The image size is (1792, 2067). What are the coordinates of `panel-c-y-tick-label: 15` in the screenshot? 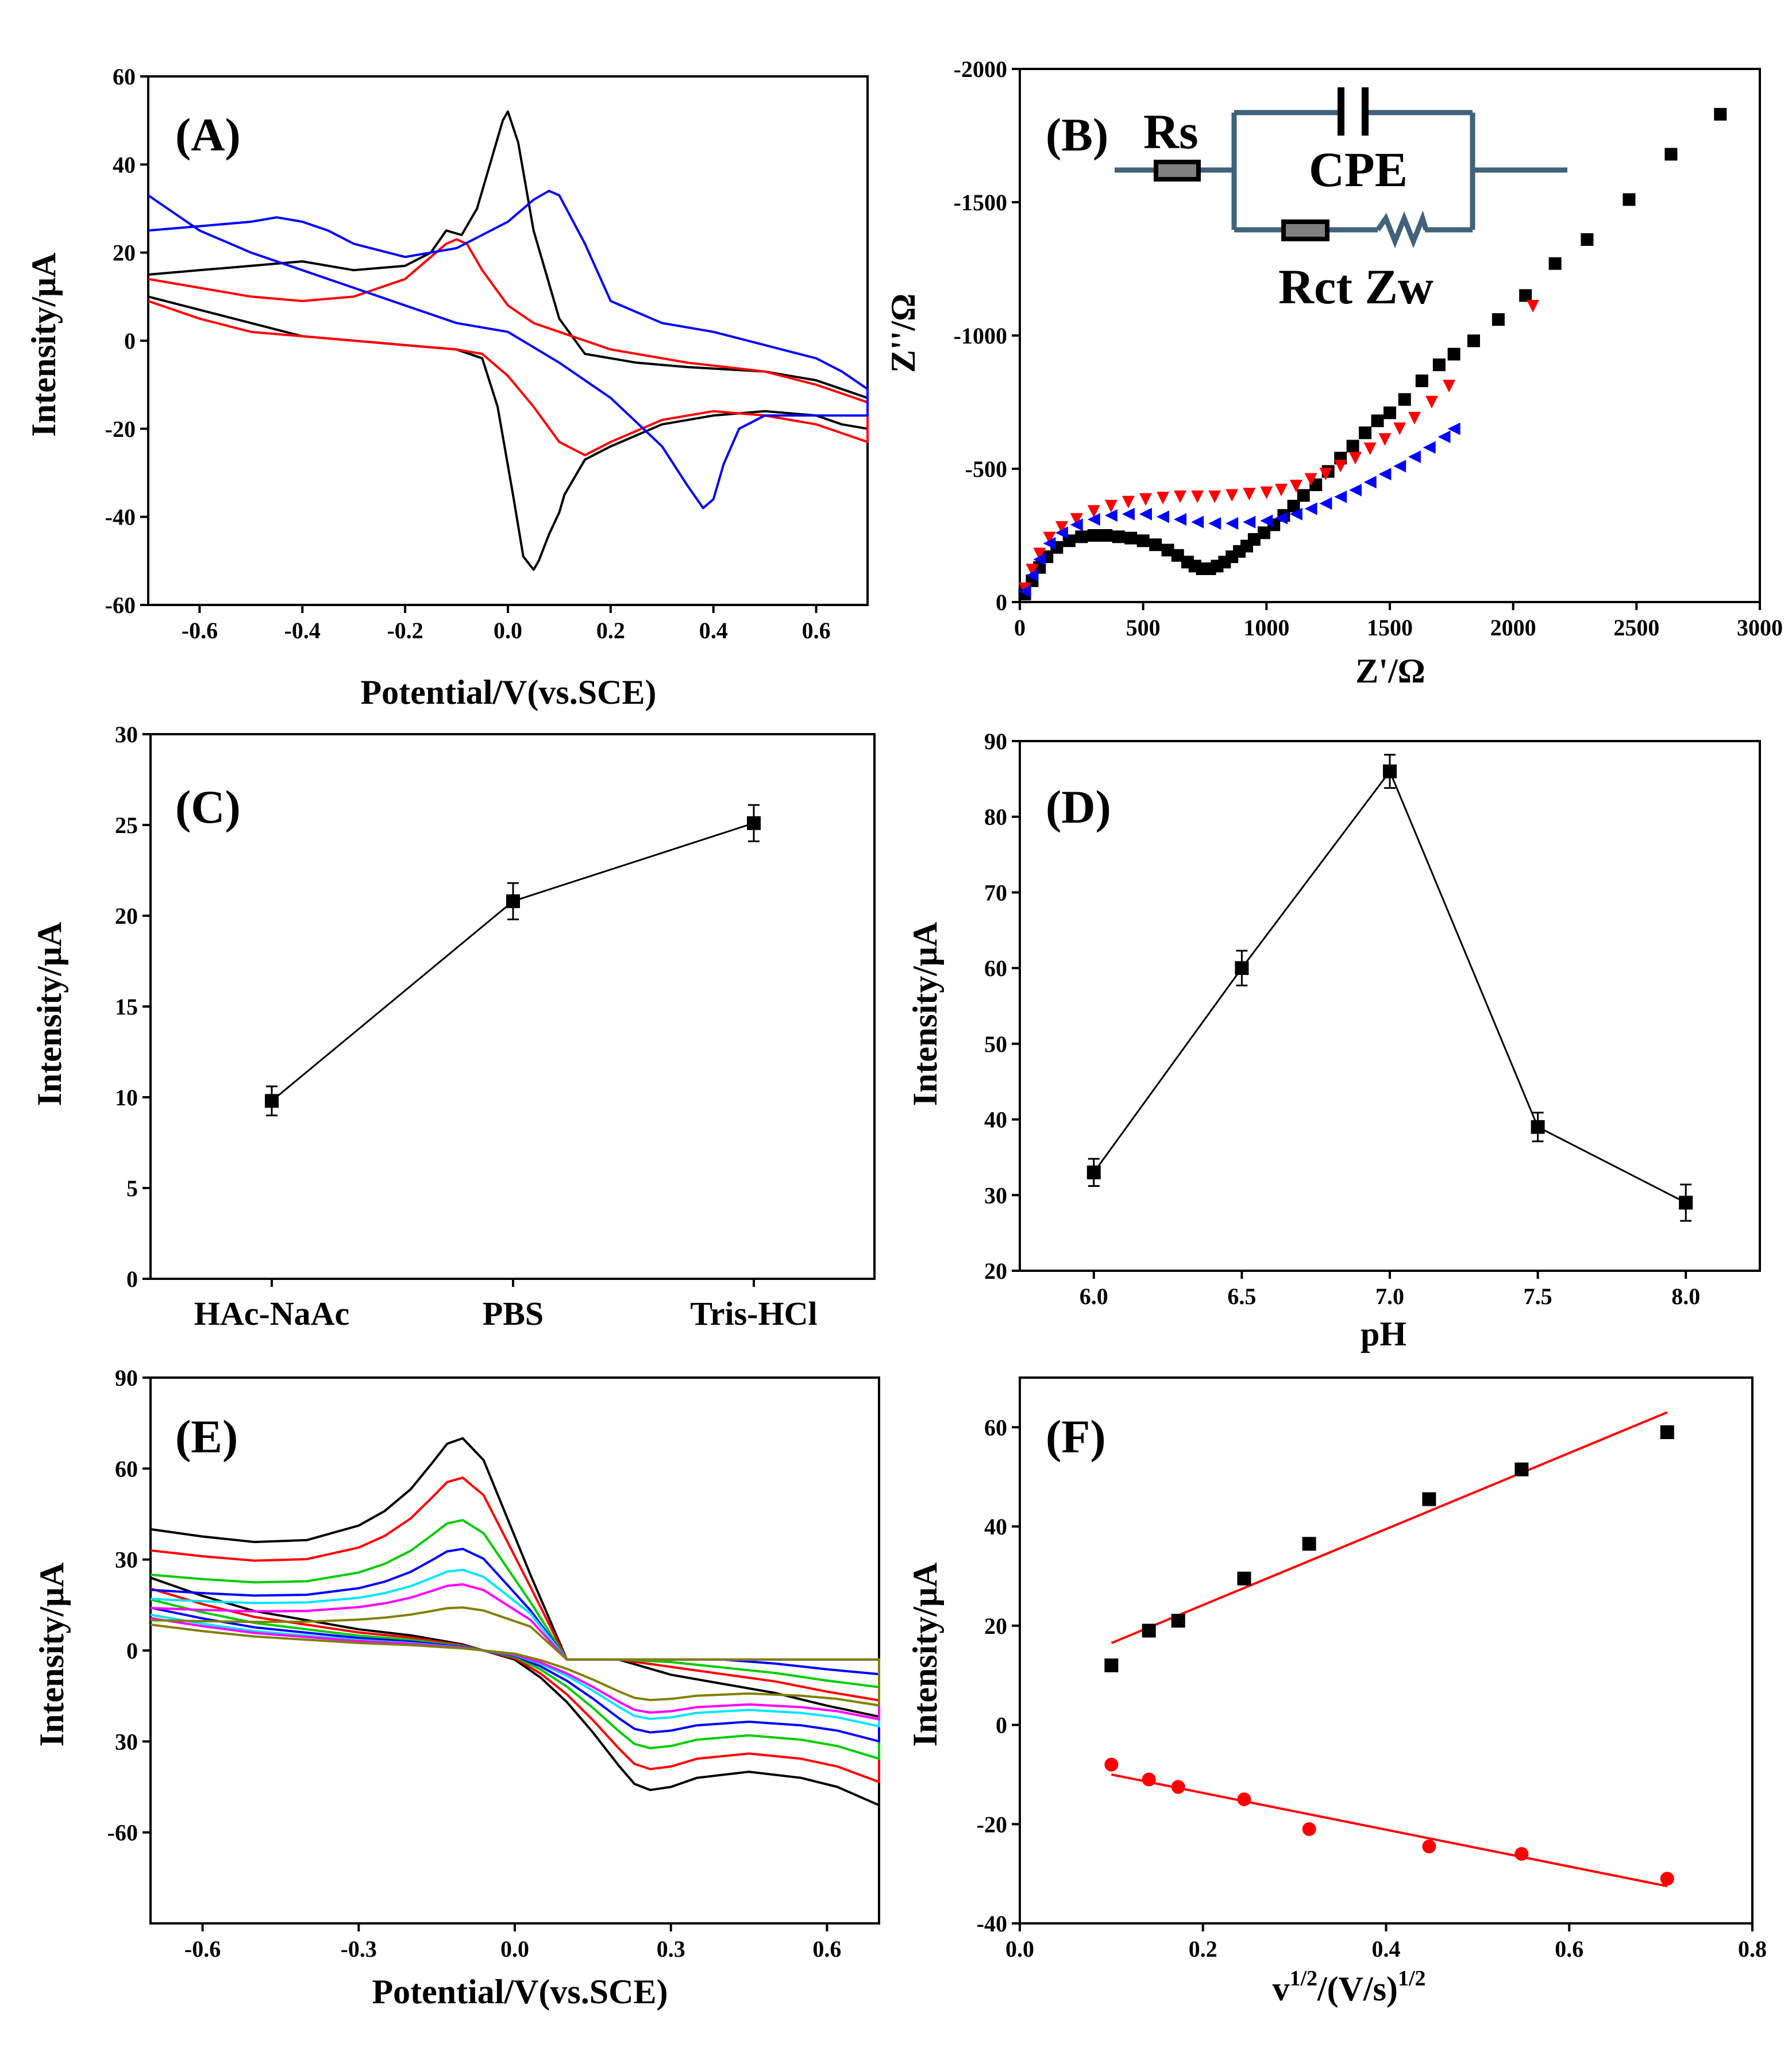 It's located at (126, 1007).